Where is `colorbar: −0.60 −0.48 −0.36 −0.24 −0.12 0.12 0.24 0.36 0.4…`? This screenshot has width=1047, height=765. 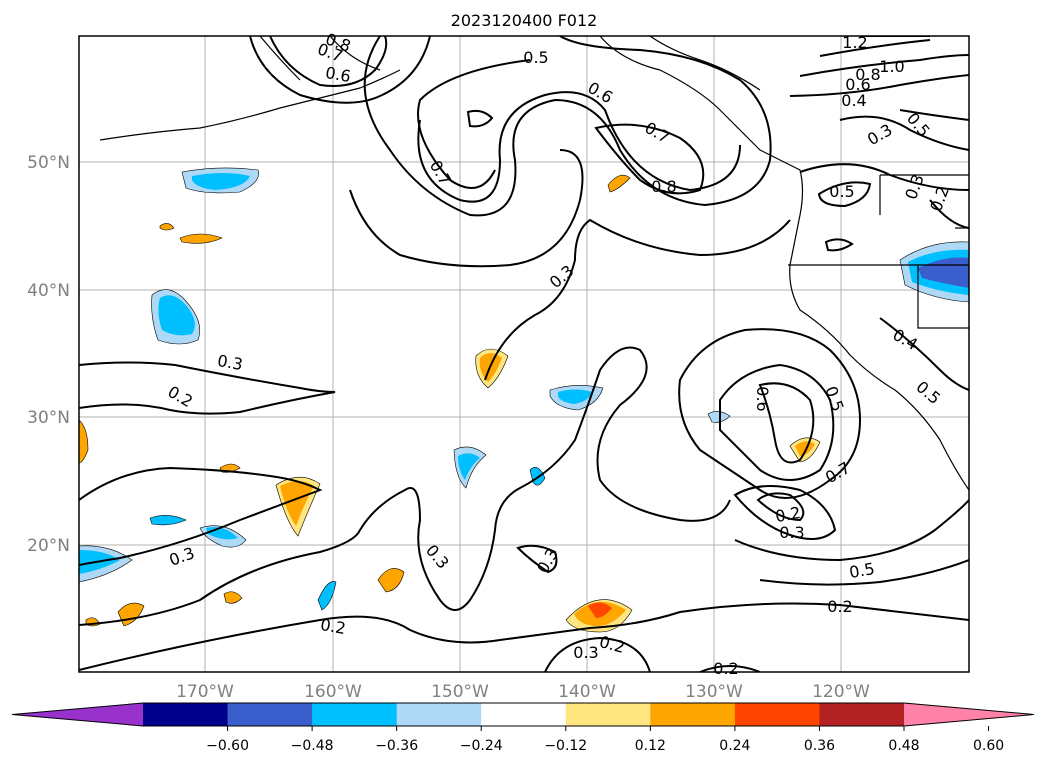
colorbar: −0.60 −0.48 −0.36 −0.24 −0.12 0.12 0.24 0.36 0.4… is located at coordinates (523, 728).